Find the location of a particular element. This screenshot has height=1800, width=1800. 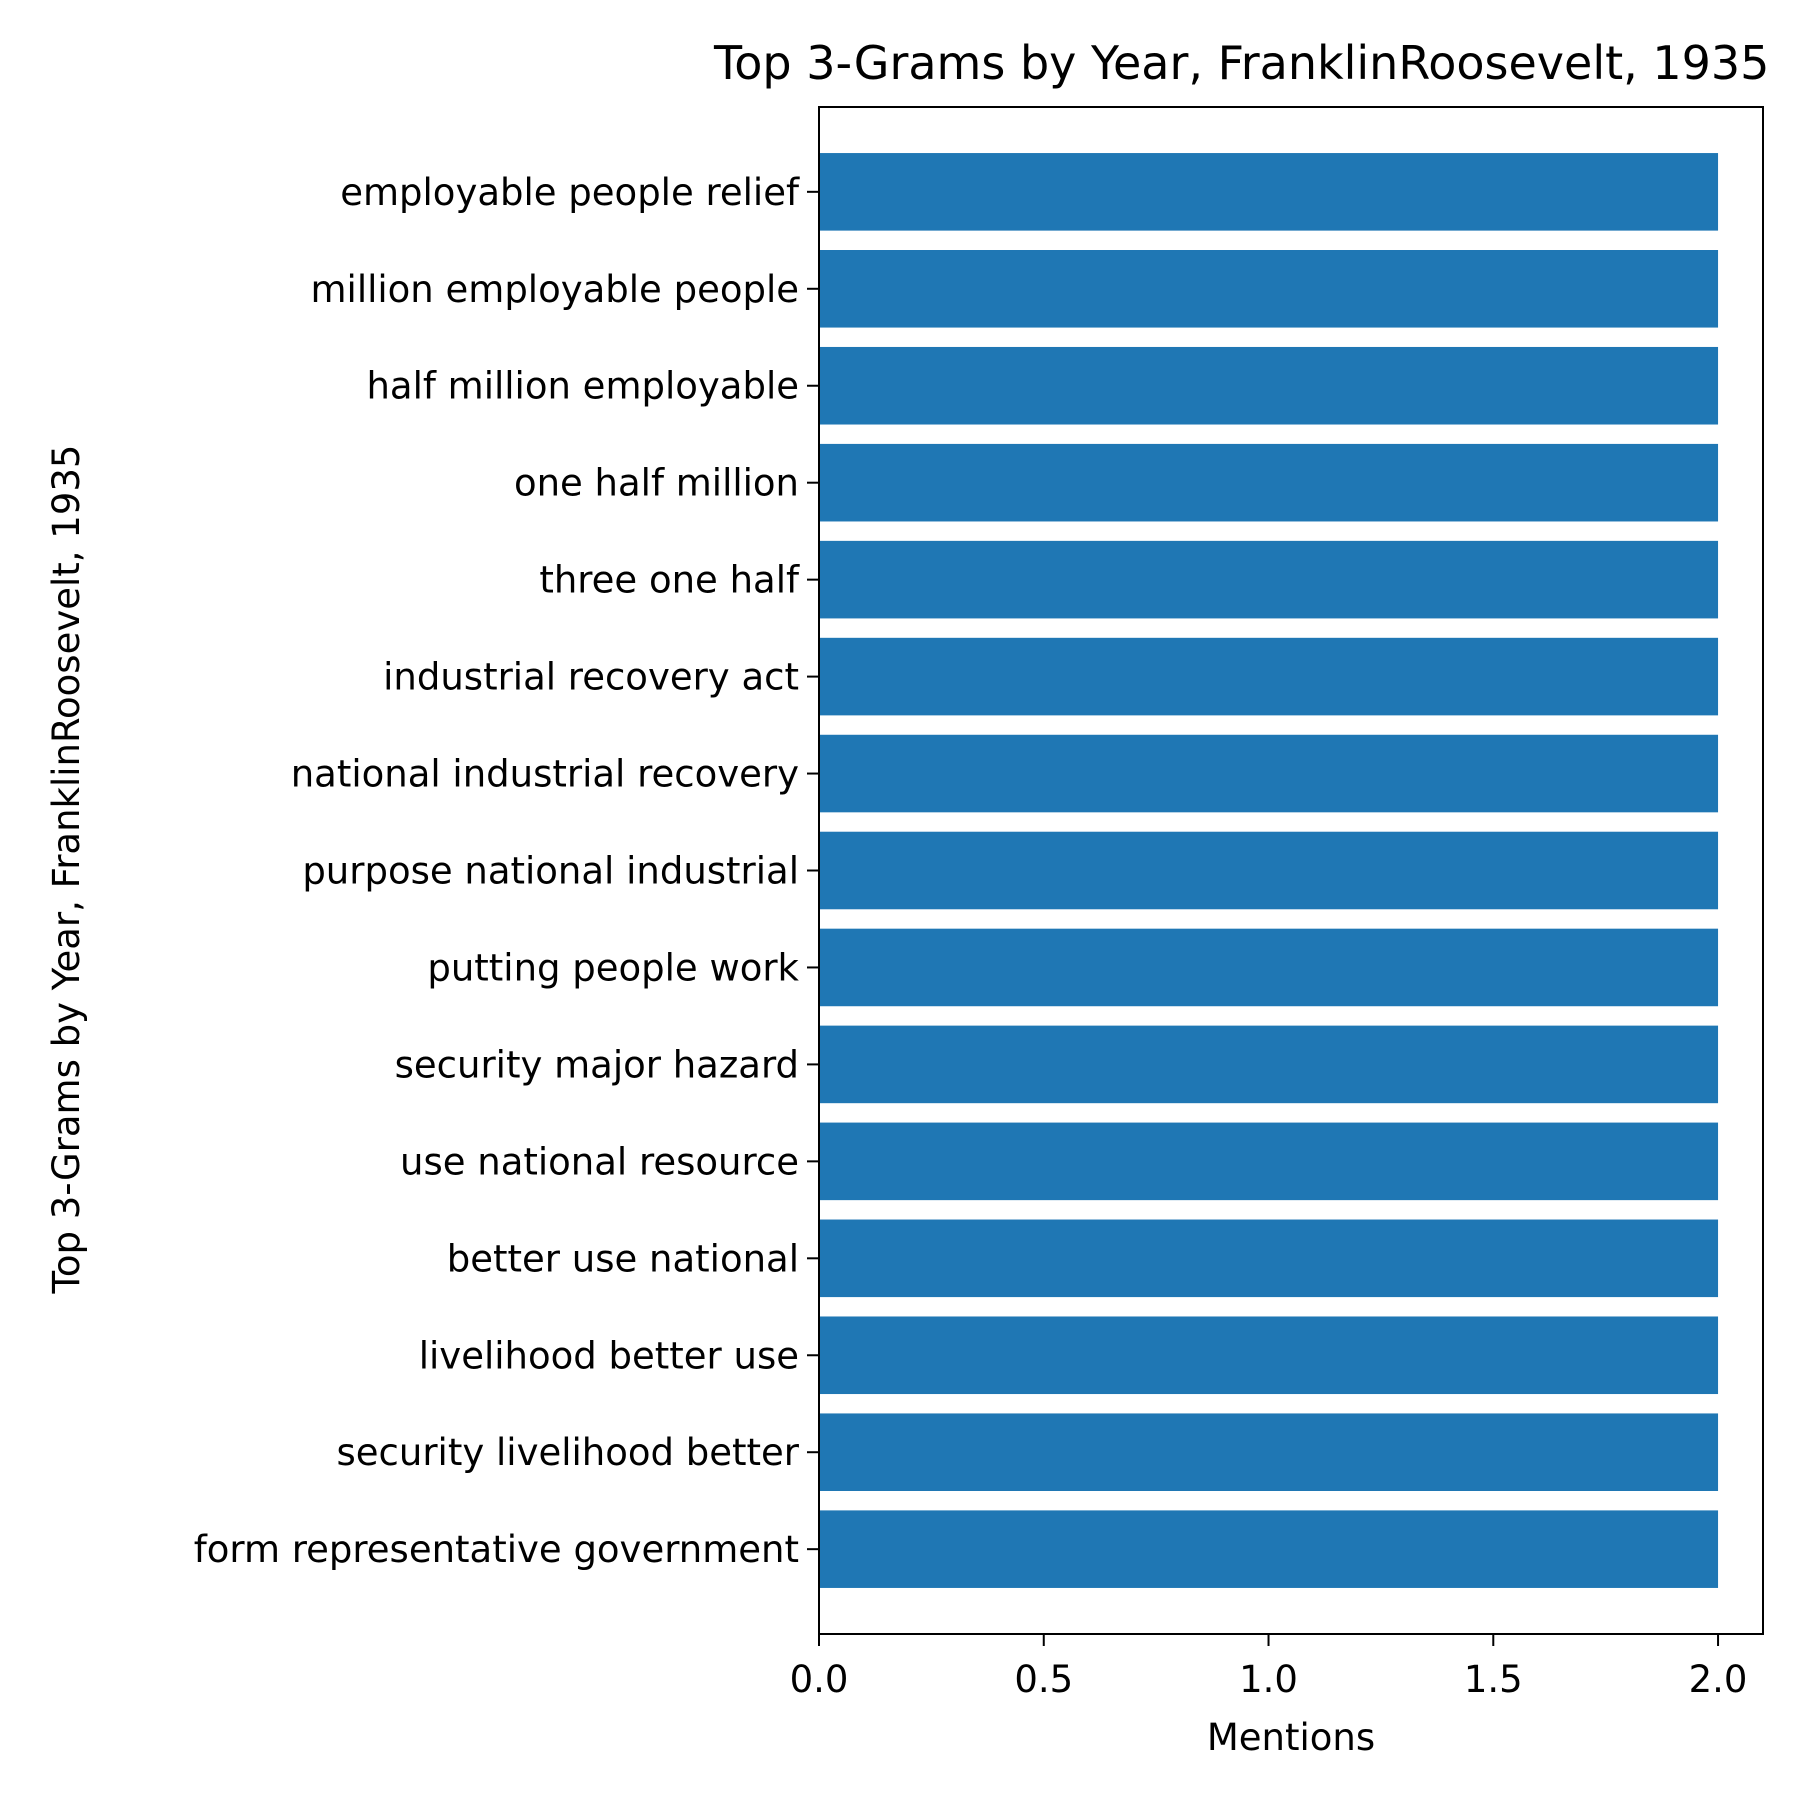

y-tick-label: security livelihood better is located at coordinates (568, 1452).